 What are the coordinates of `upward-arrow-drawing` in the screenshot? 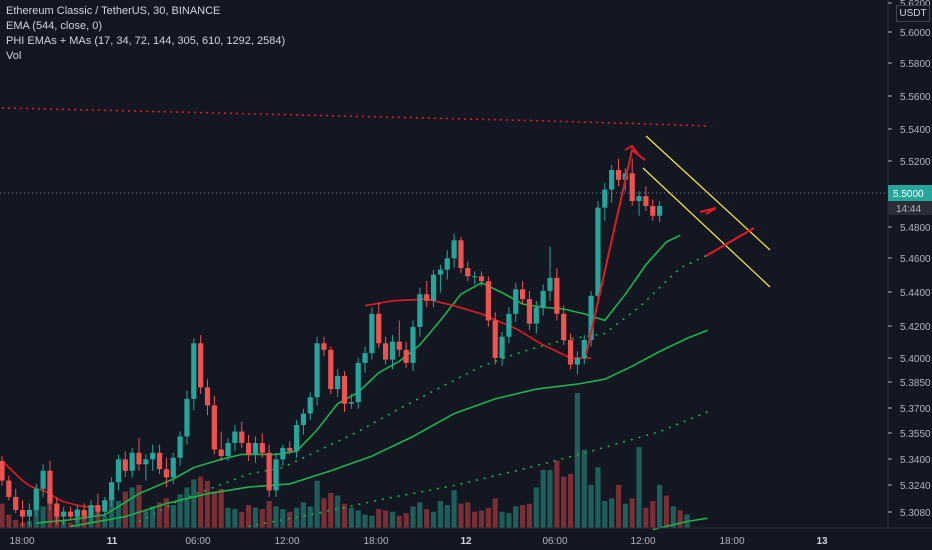 It's located at (615, 252).